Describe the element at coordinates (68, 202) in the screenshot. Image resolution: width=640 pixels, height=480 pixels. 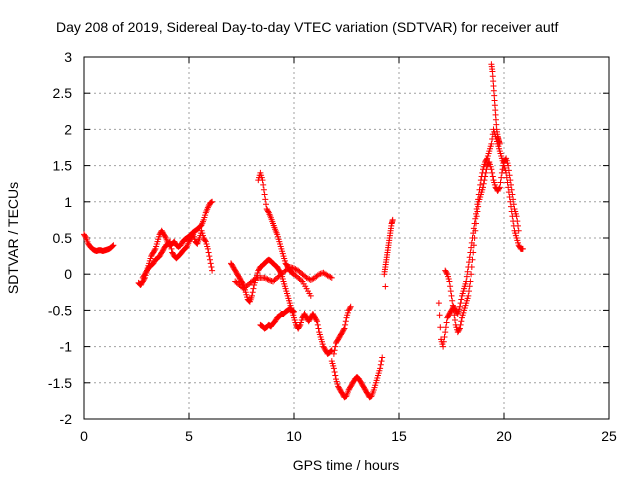
I see `y-tick-label: 1` at that location.